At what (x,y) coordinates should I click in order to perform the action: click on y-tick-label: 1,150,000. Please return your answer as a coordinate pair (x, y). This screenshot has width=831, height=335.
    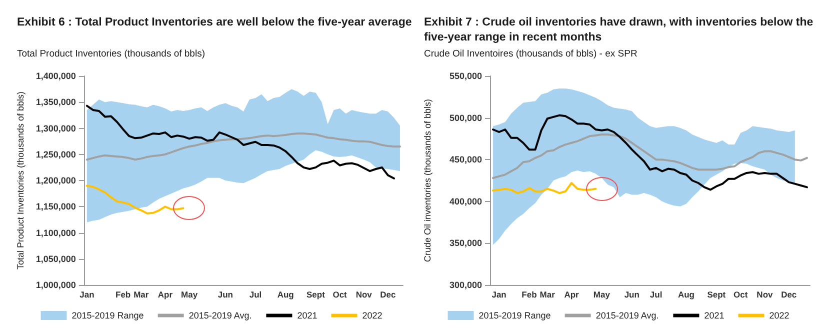
    Looking at the image, I should click on (56, 207).